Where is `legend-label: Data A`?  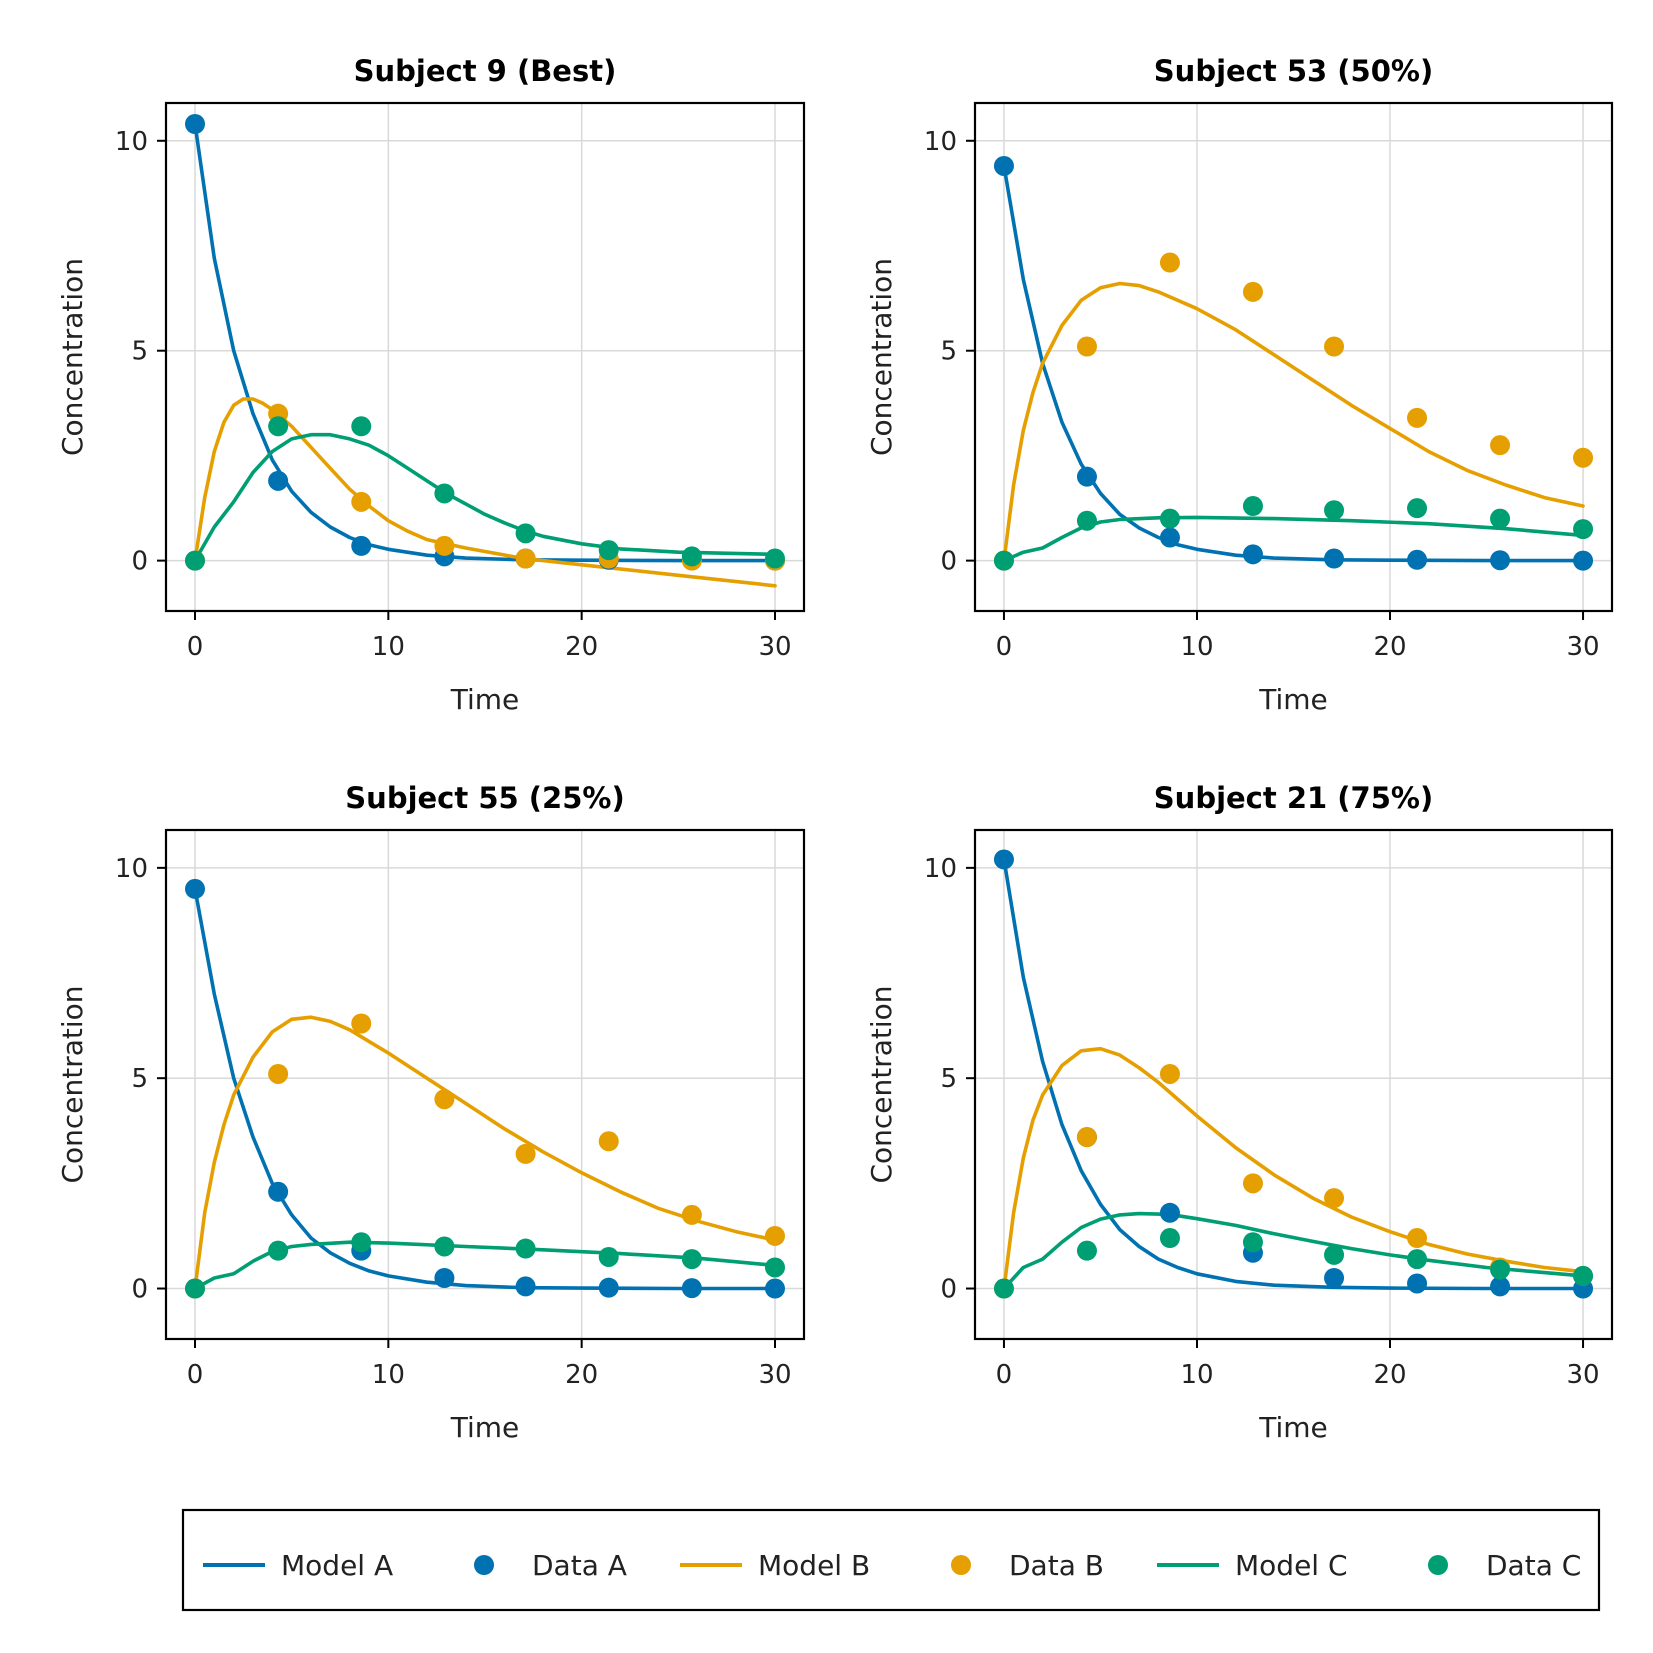
legend-label: Data A is located at coordinates (579, 1565).